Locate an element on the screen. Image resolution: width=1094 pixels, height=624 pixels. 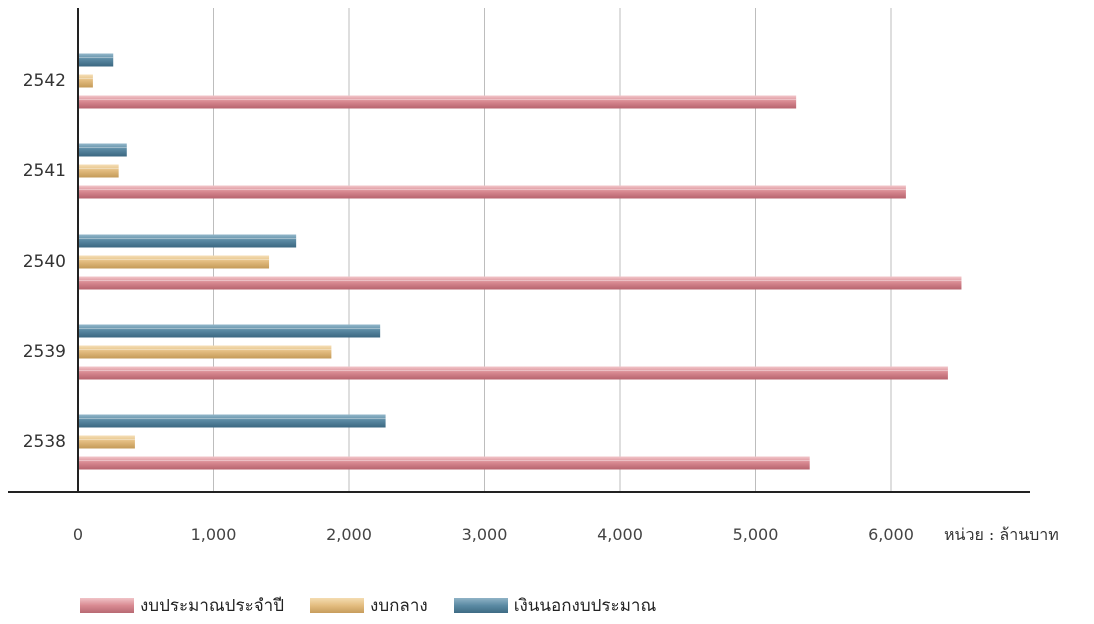
legend-swatch-annual-budget is located at coordinates (107, 605).